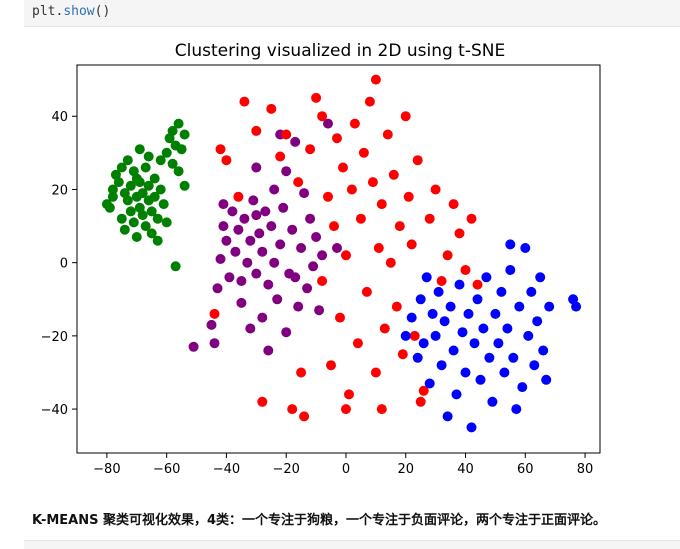 Image resolution: width=680 pixels, height=549 pixels. Describe the element at coordinates (525, 469) in the screenshot. I see `x-tick-label: 60` at that location.